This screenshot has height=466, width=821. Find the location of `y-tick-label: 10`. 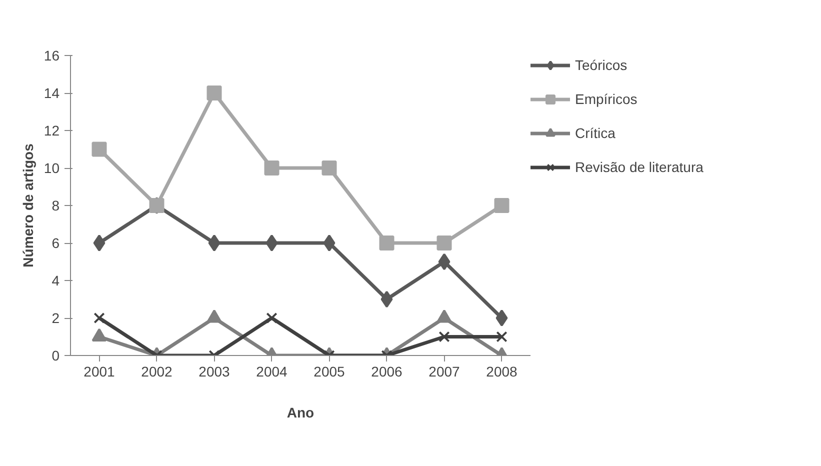

y-tick-label: 10 is located at coordinates (52, 168).